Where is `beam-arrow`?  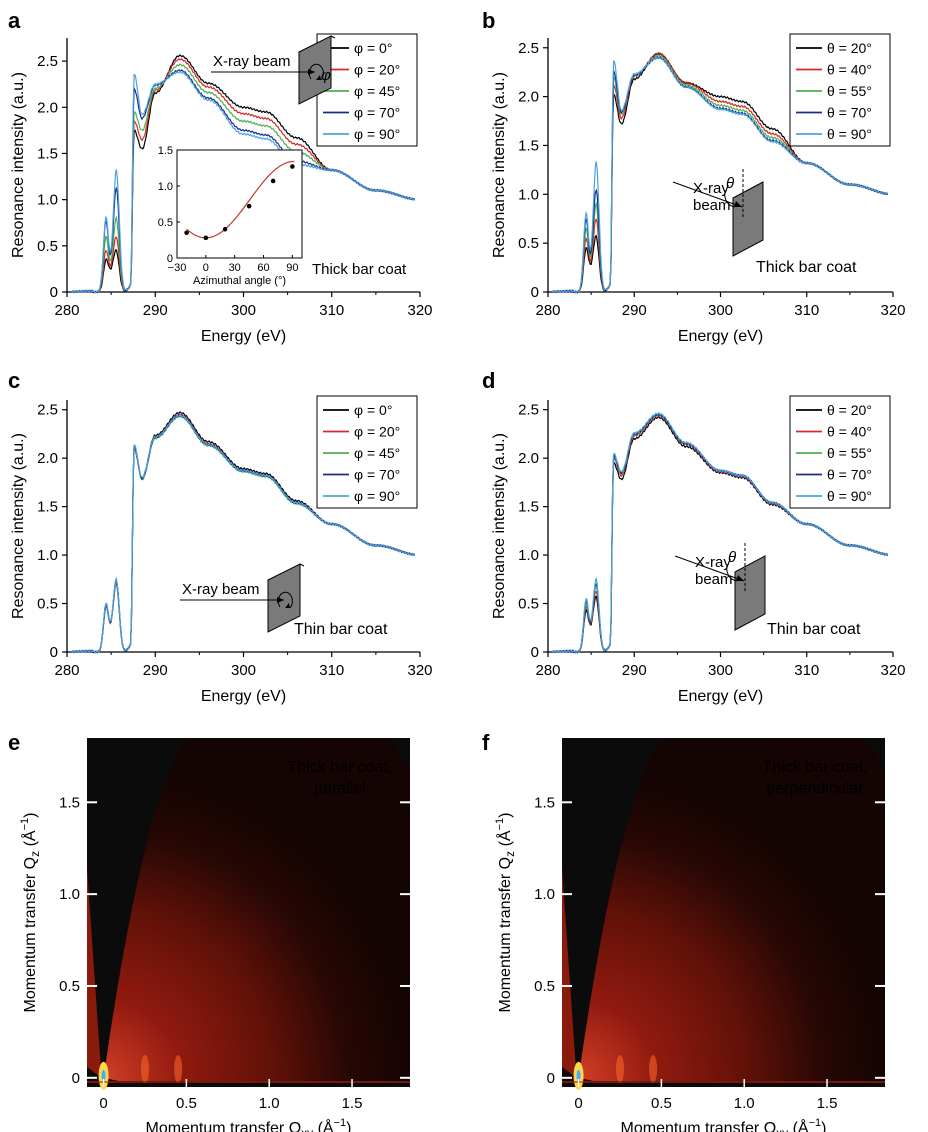
beam-arrow is located at coordinates (709, 568).